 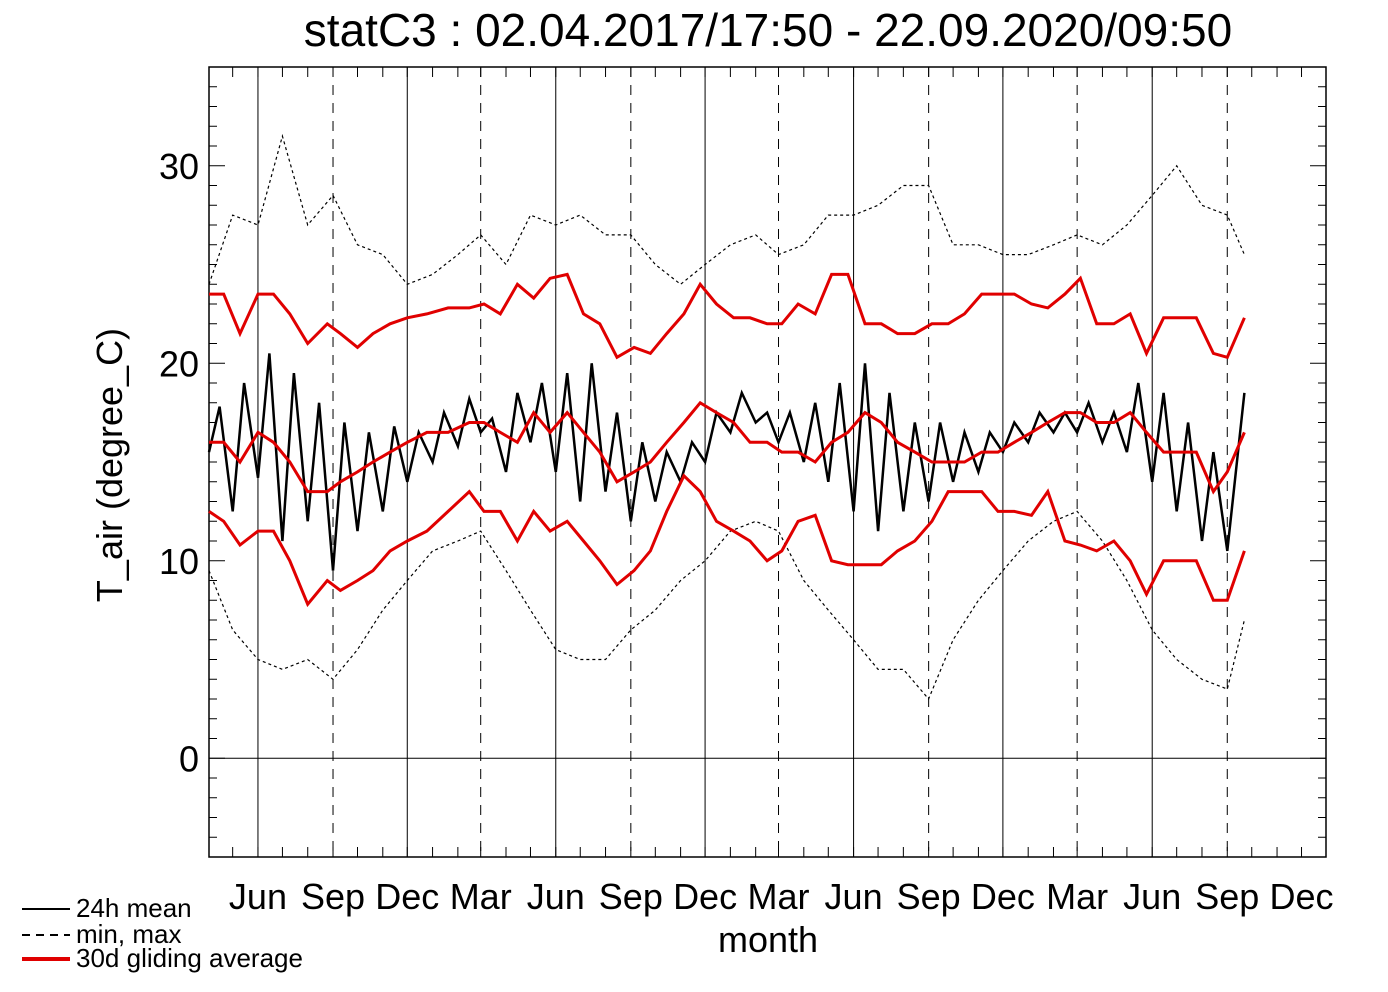 What do you see at coordinates (179, 561) in the screenshot?
I see `y-tick-label: 10` at bounding box center [179, 561].